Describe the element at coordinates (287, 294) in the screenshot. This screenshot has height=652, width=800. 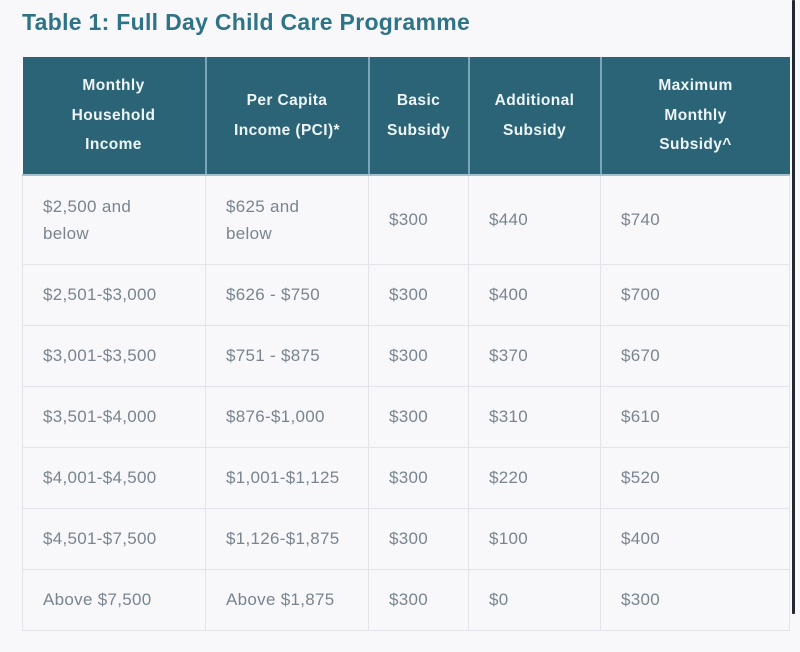
I see `table-cell: $626 - $750` at that location.